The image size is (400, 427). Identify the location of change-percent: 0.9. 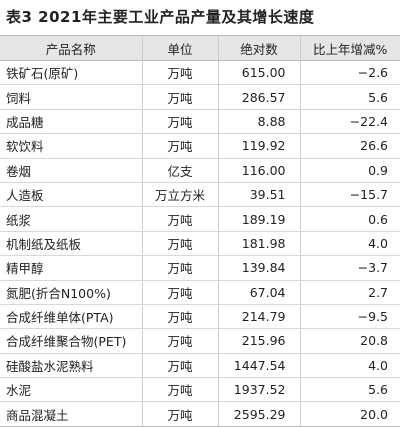
(349, 170).